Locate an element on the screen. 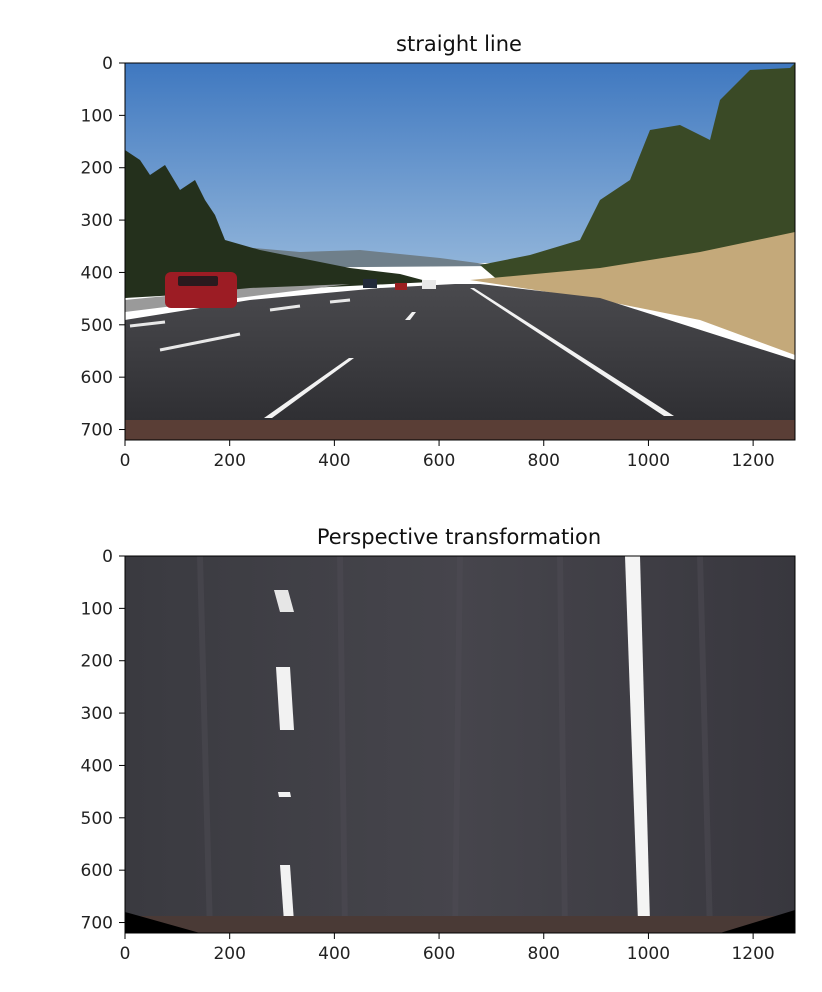  far-lane-dashes is located at coordinates (240, 325).